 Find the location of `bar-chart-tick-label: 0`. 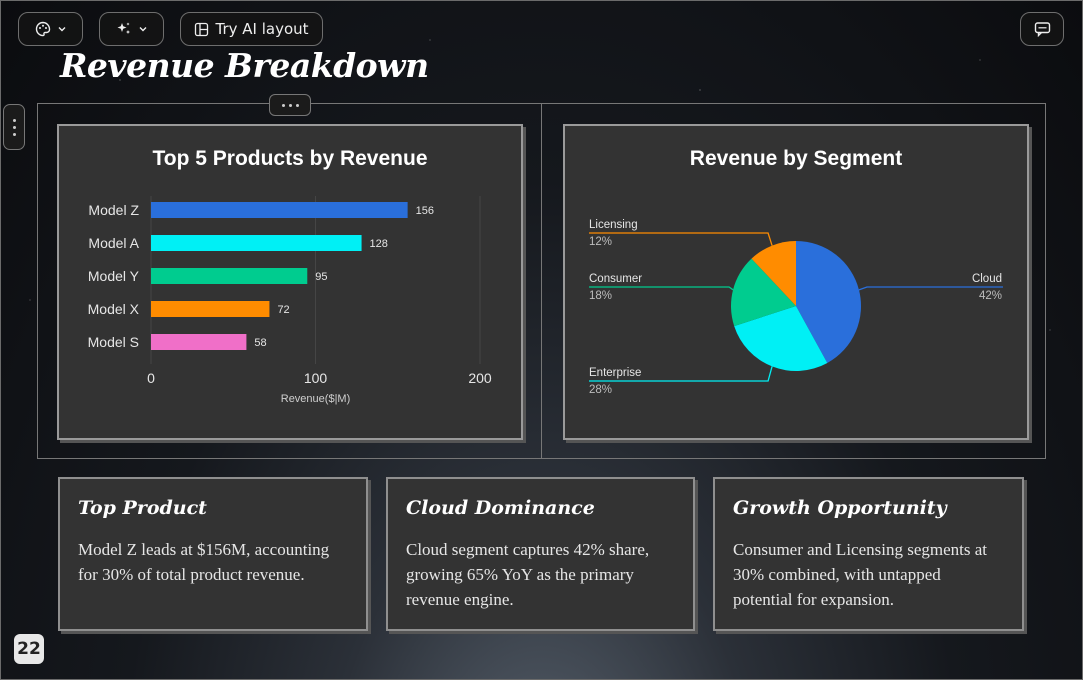

bar-chart-tick-label: 0 is located at coordinates (151, 378).